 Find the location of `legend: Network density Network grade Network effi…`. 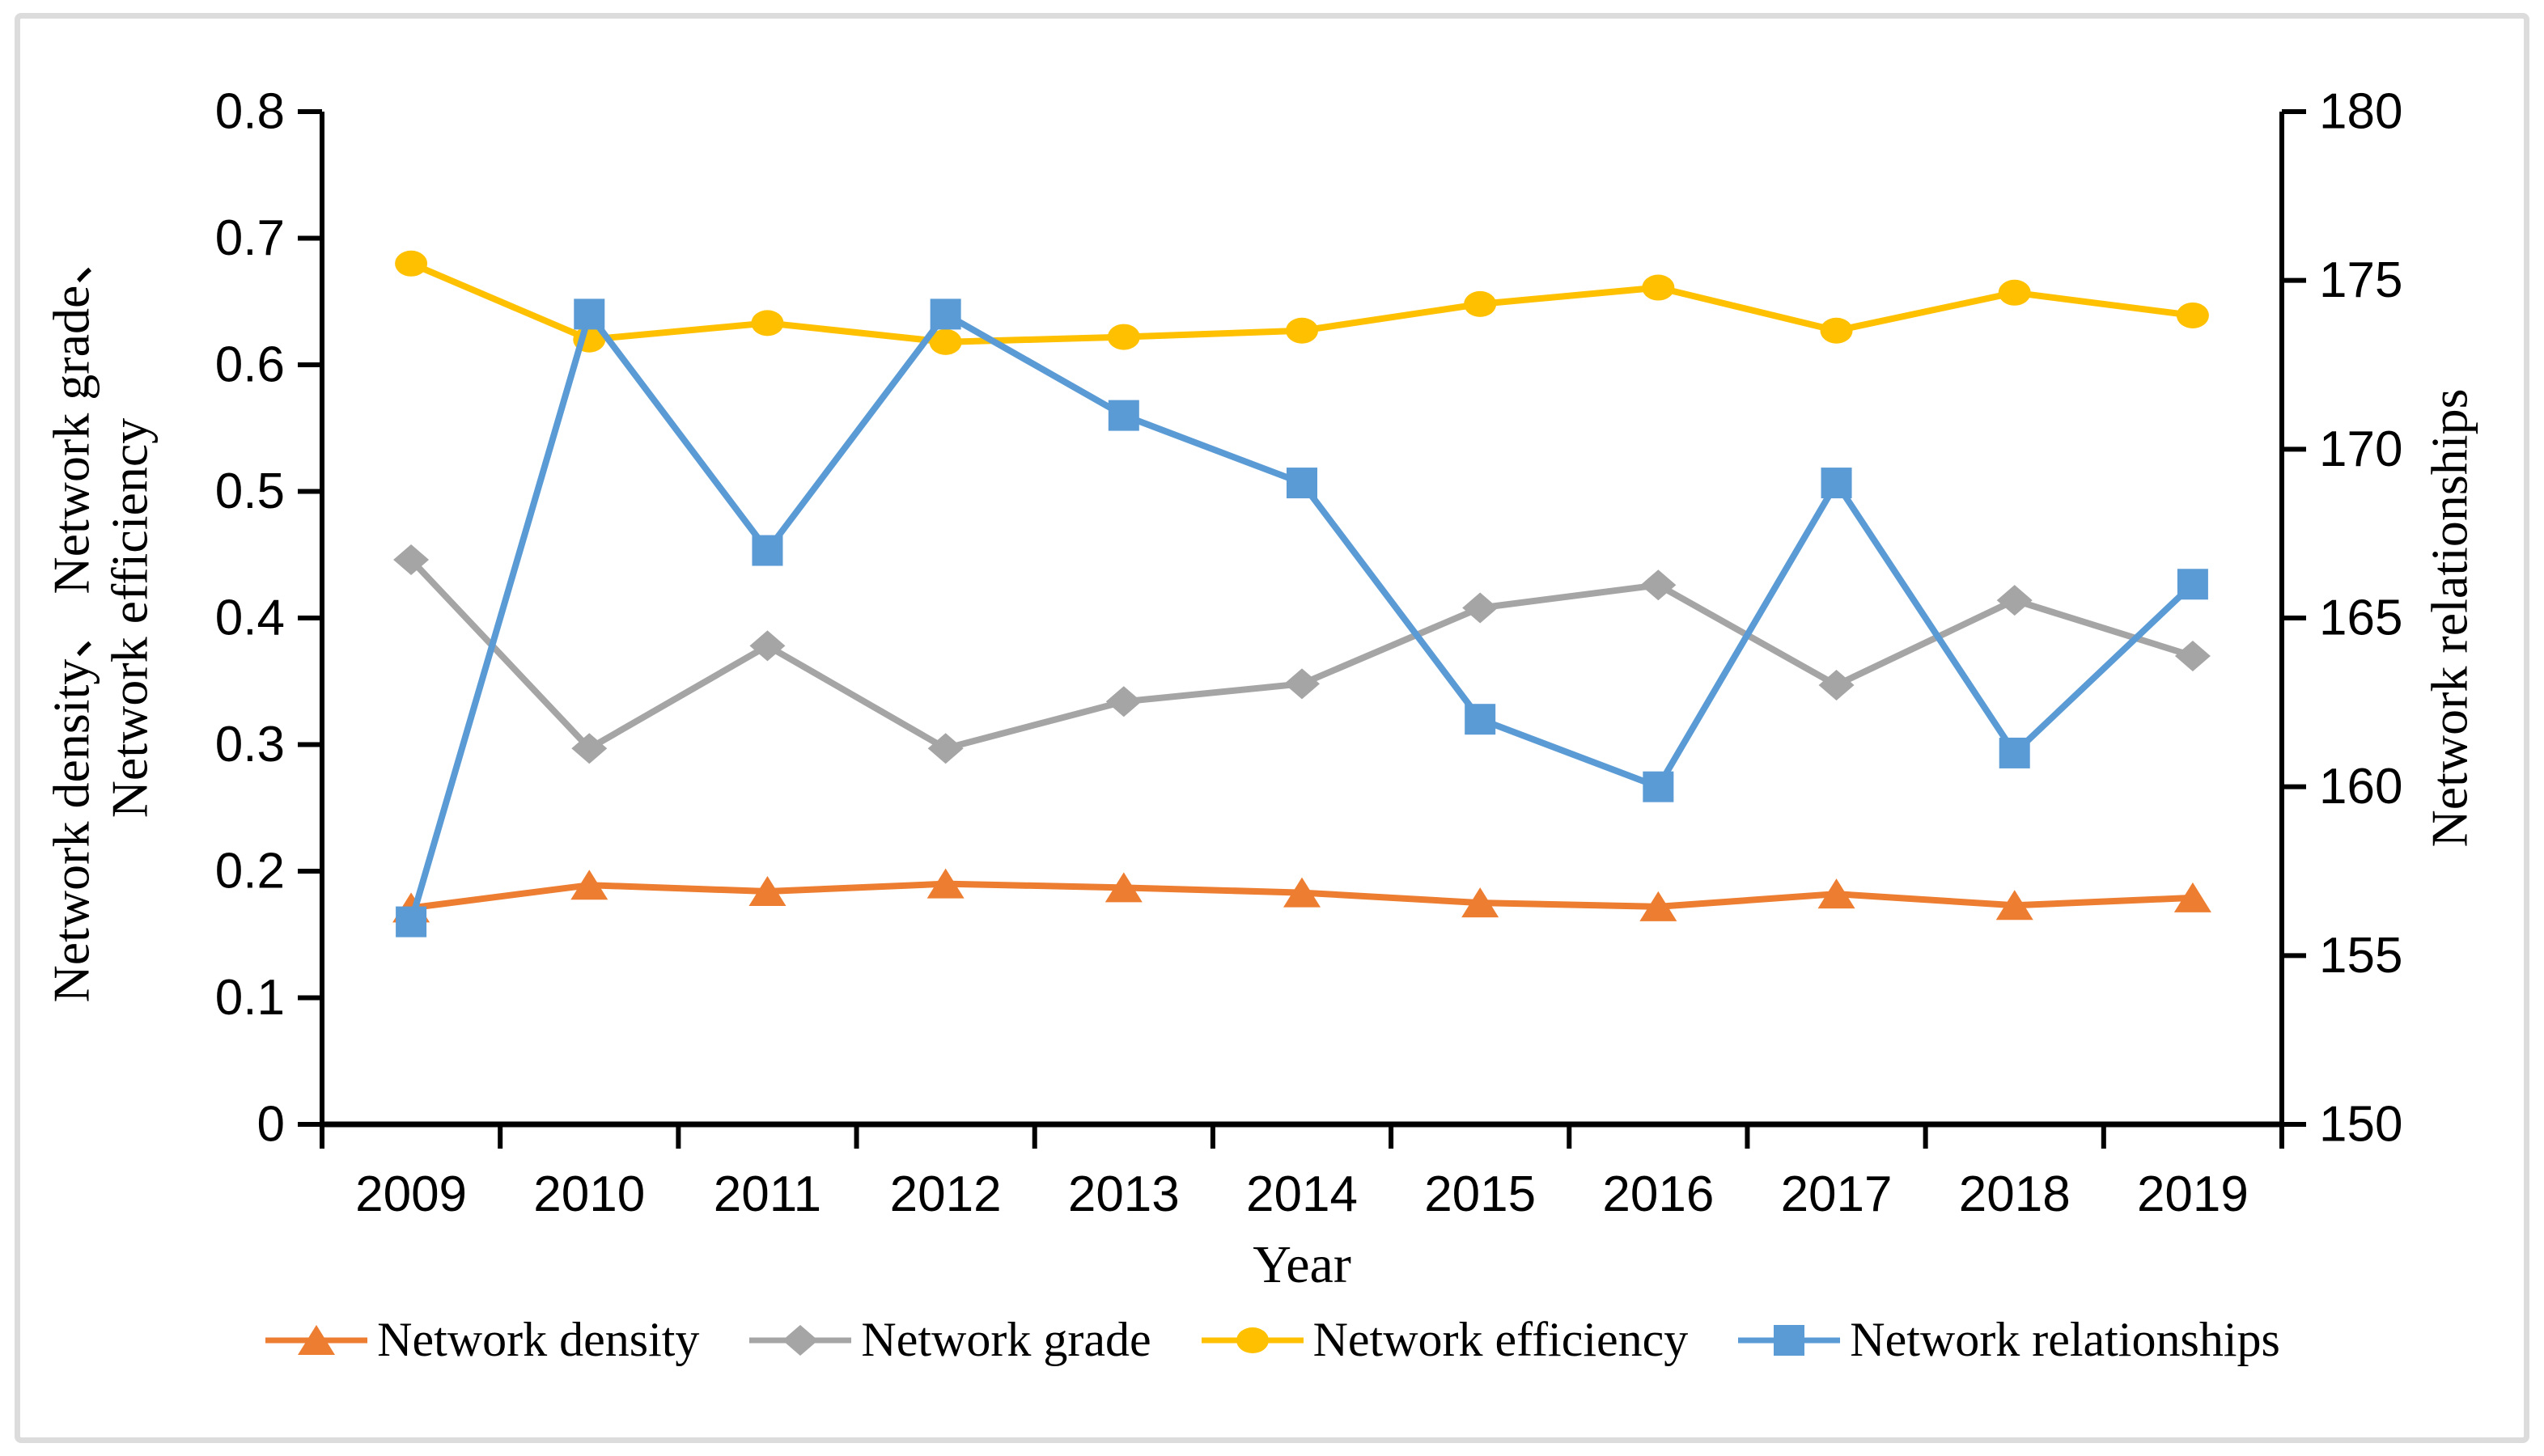

legend: Network density Network grade Network effi… is located at coordinates (1272, 1340).